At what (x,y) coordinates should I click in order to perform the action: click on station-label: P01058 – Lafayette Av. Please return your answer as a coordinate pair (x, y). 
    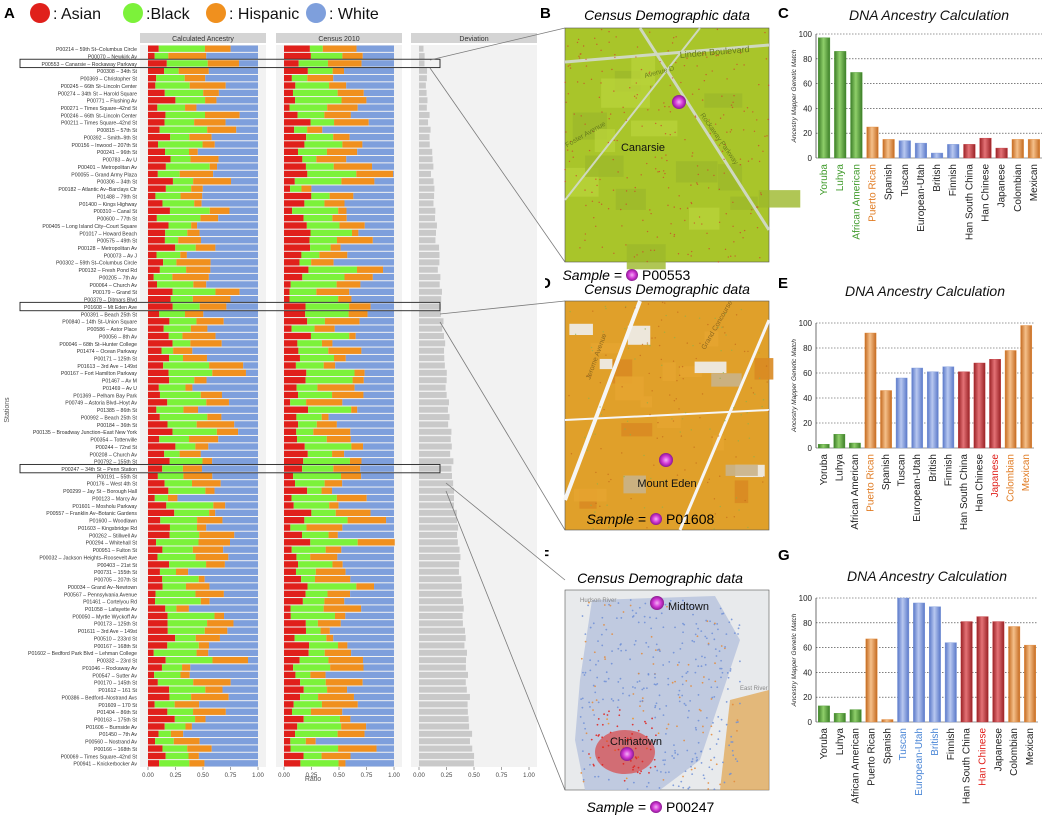
    Looking at the image, I should click on (111, 610).